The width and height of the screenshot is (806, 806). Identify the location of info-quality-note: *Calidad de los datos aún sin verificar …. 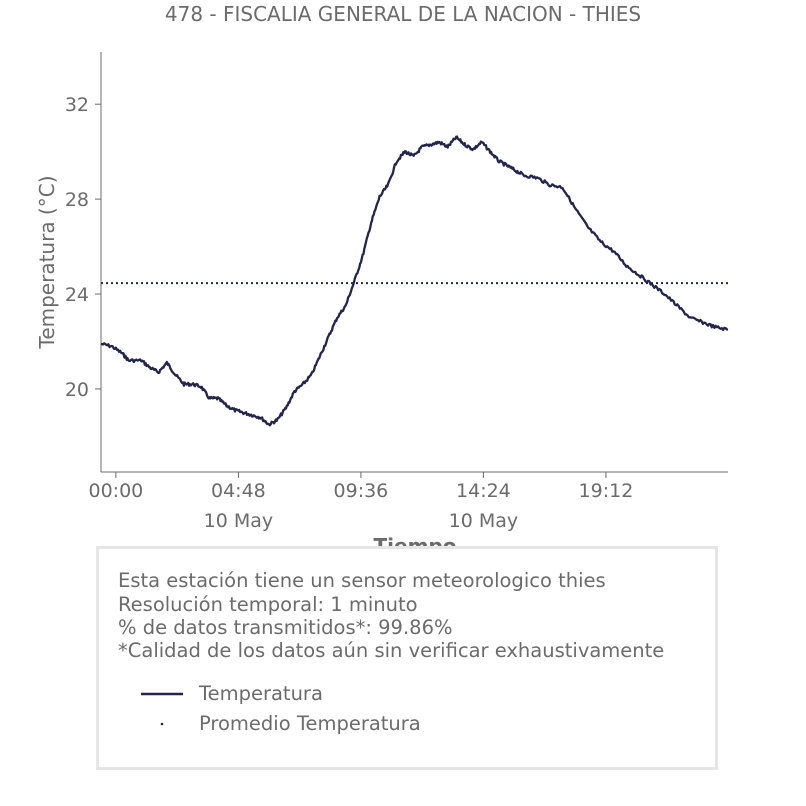
(391, 650).